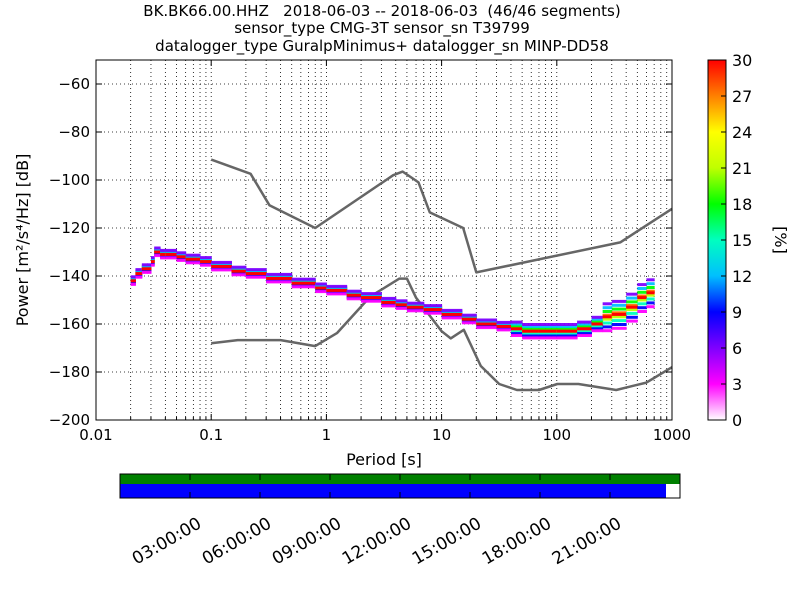  I want to click on timeline-tick-label: 15:00:00, so click(447, 542).